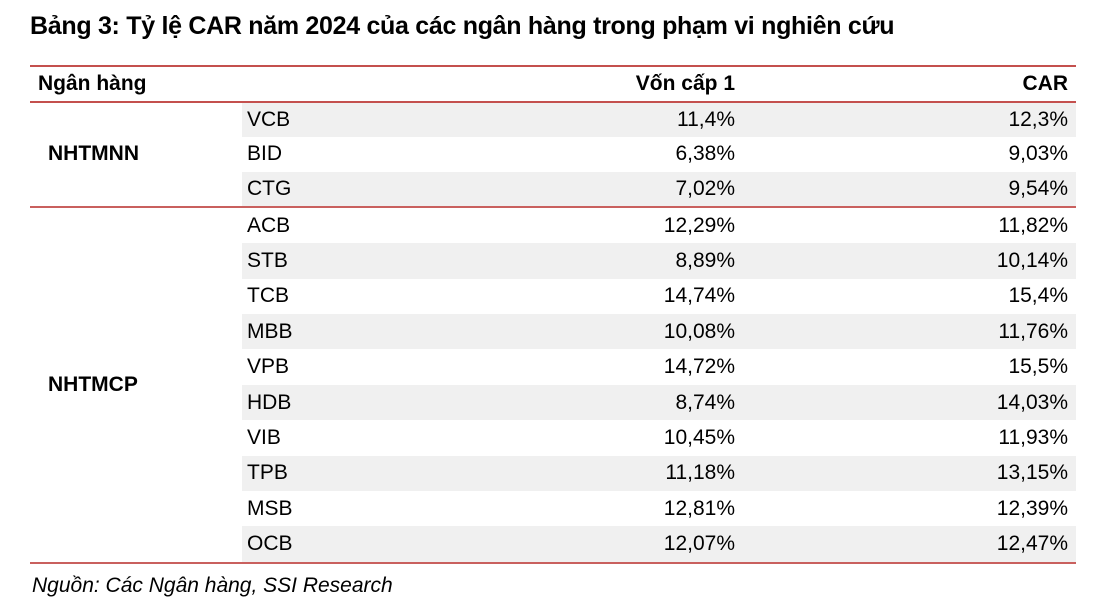 Image resolution: width=1100 pixels, height=608 pixels. What do you see at coordinates (1033, 225) in the screenshot?
I see `car-value: 11,82%` at bounding box center [1033, 225].